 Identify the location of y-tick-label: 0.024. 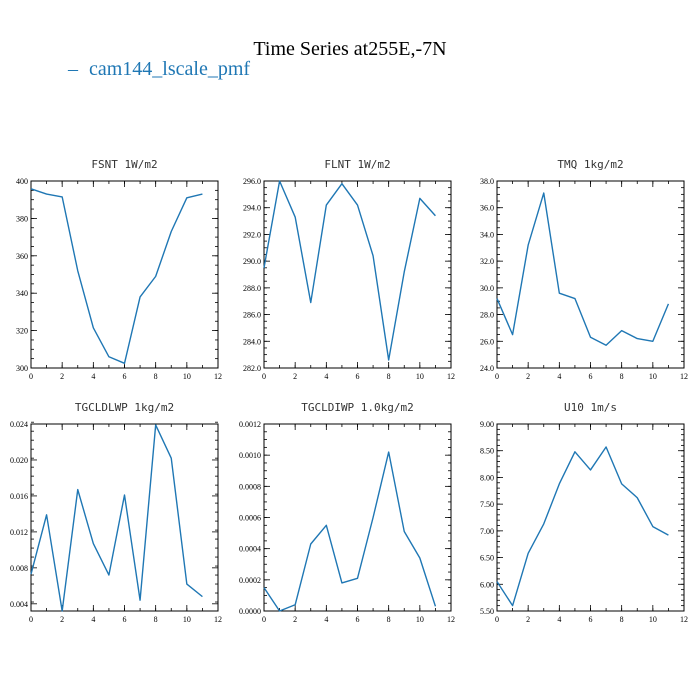
(19, 424).